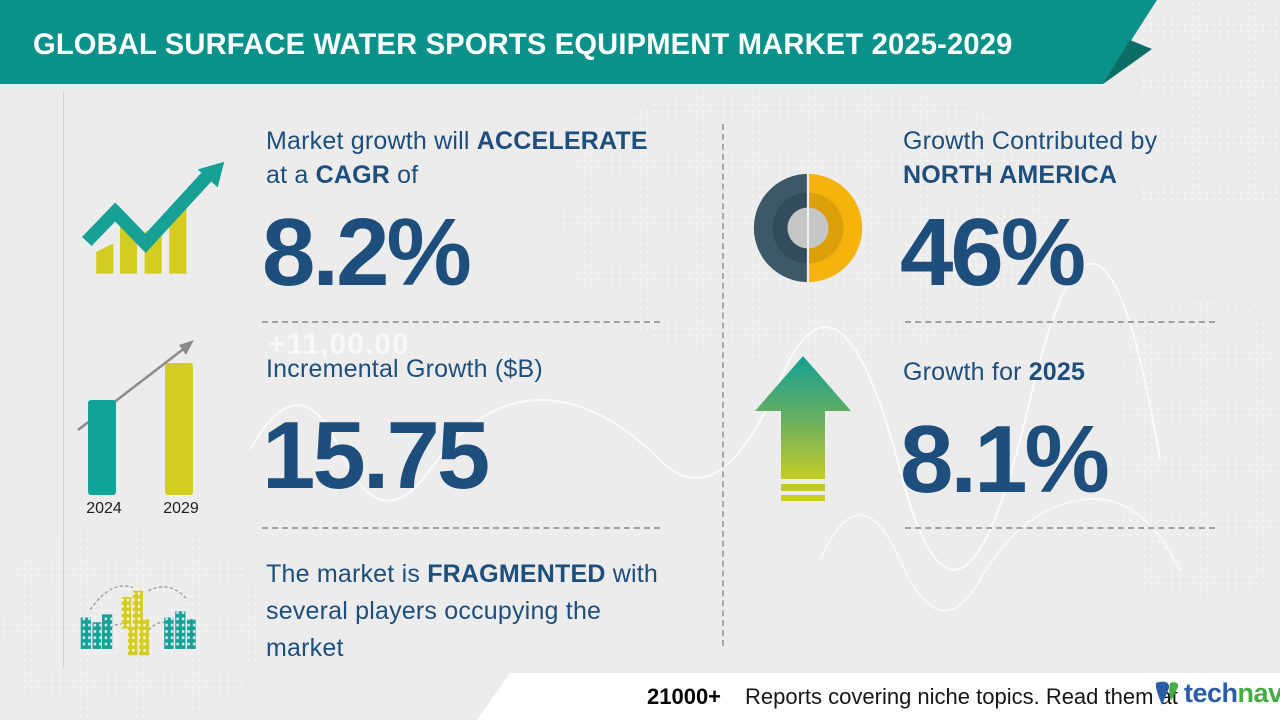 This screenshot has width=1280, height=720. I want to click on cagr-caption-accelerate: ACCELERATE, so click(562, 141).